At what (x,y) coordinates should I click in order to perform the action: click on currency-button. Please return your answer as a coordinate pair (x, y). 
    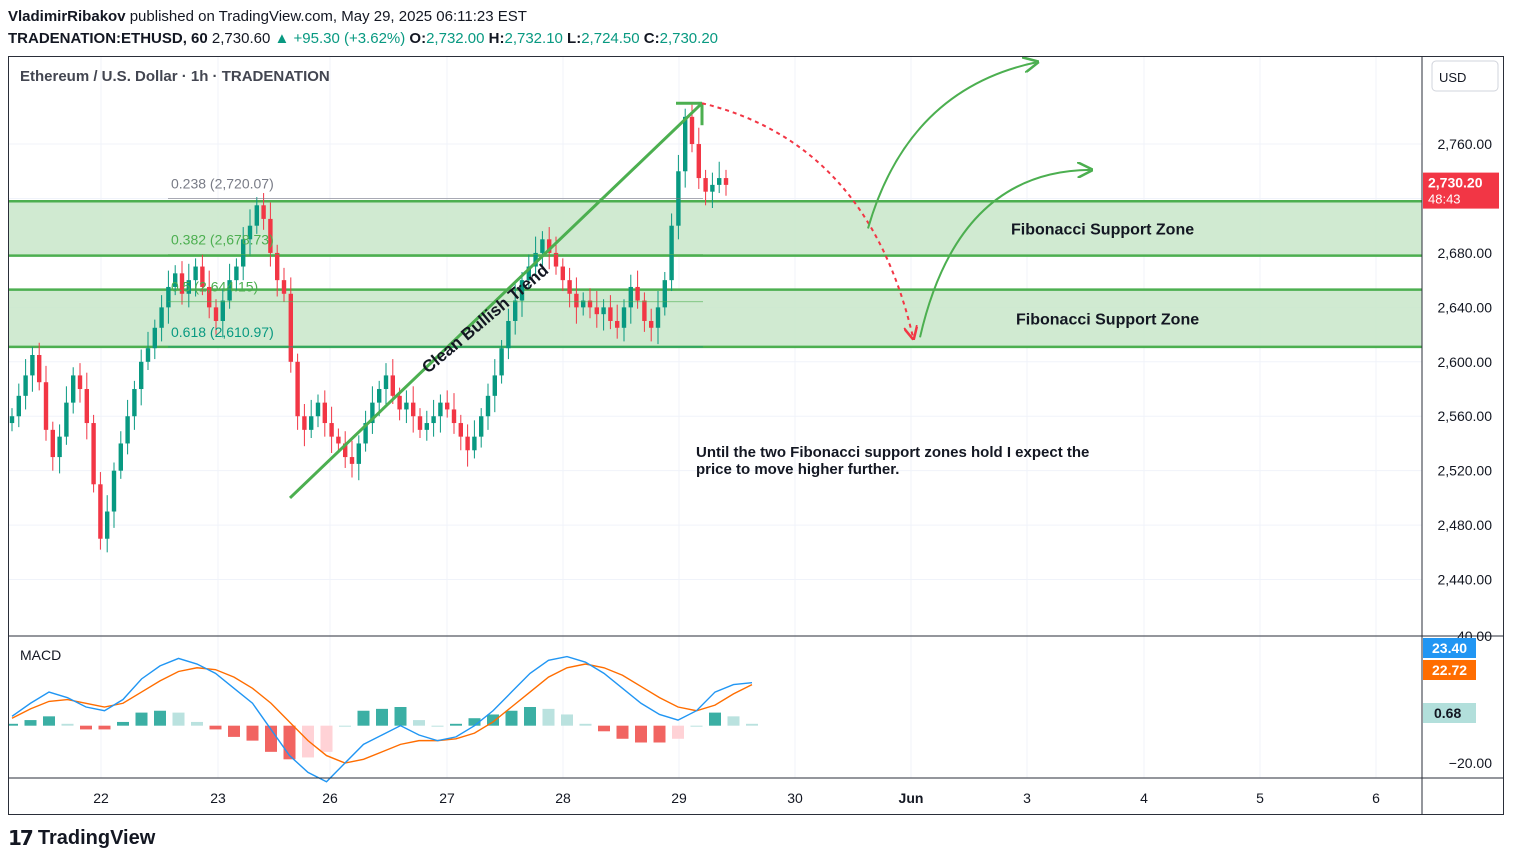
    Looking at the image, I should click on (1465, 76).